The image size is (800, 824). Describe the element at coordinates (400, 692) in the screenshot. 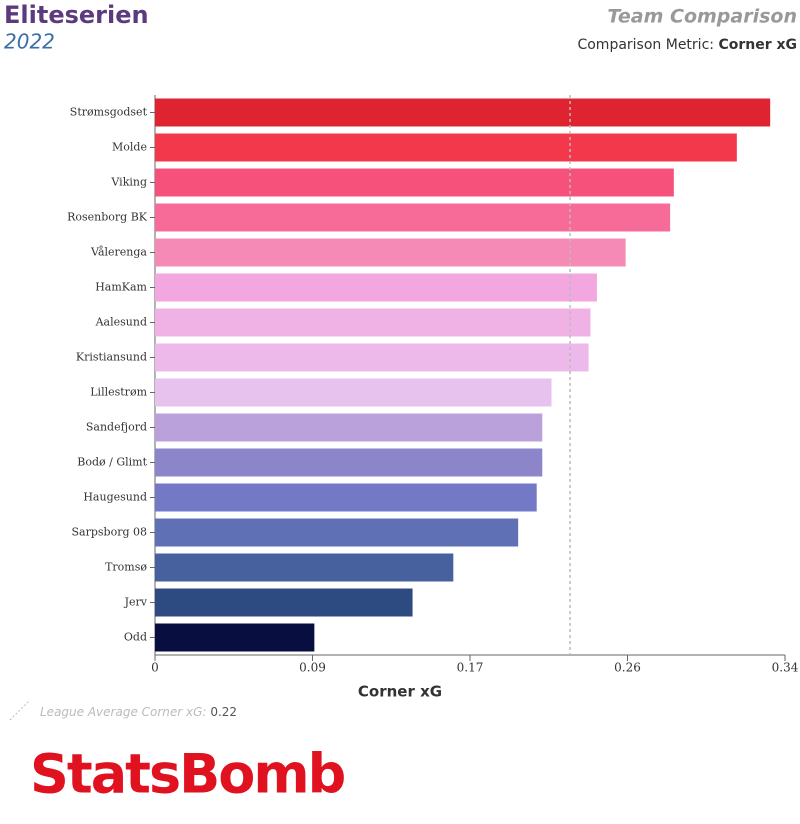

I see `x-axis-label: Corner xG` at that location.